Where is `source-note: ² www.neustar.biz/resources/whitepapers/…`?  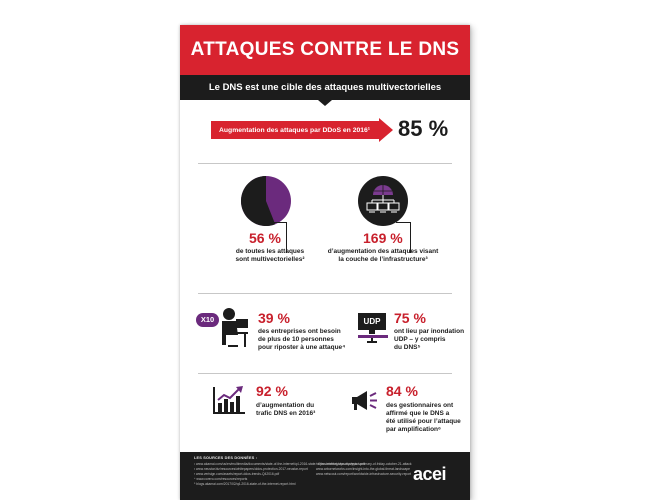
source-note: ² www.neustar.biz/resources/whitepapers/… is located at coordinates (251, 469).